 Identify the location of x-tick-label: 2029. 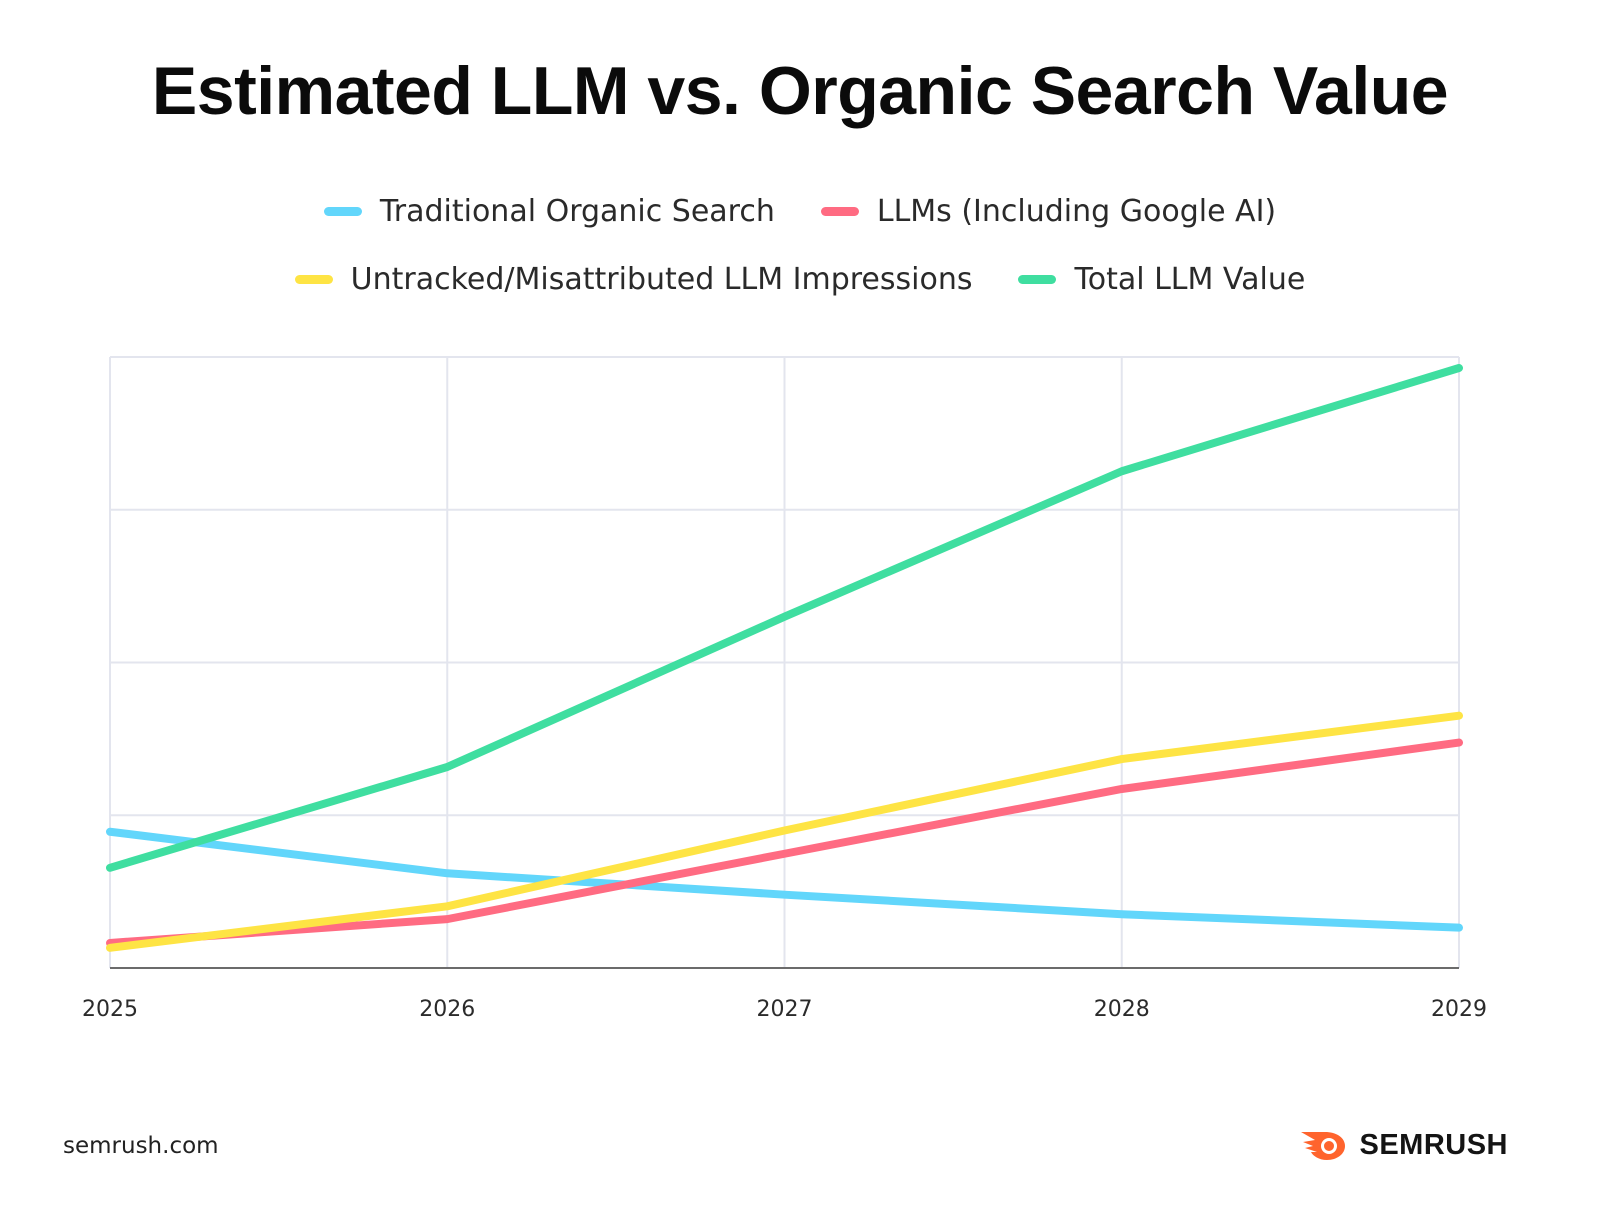
(1459, 1009).